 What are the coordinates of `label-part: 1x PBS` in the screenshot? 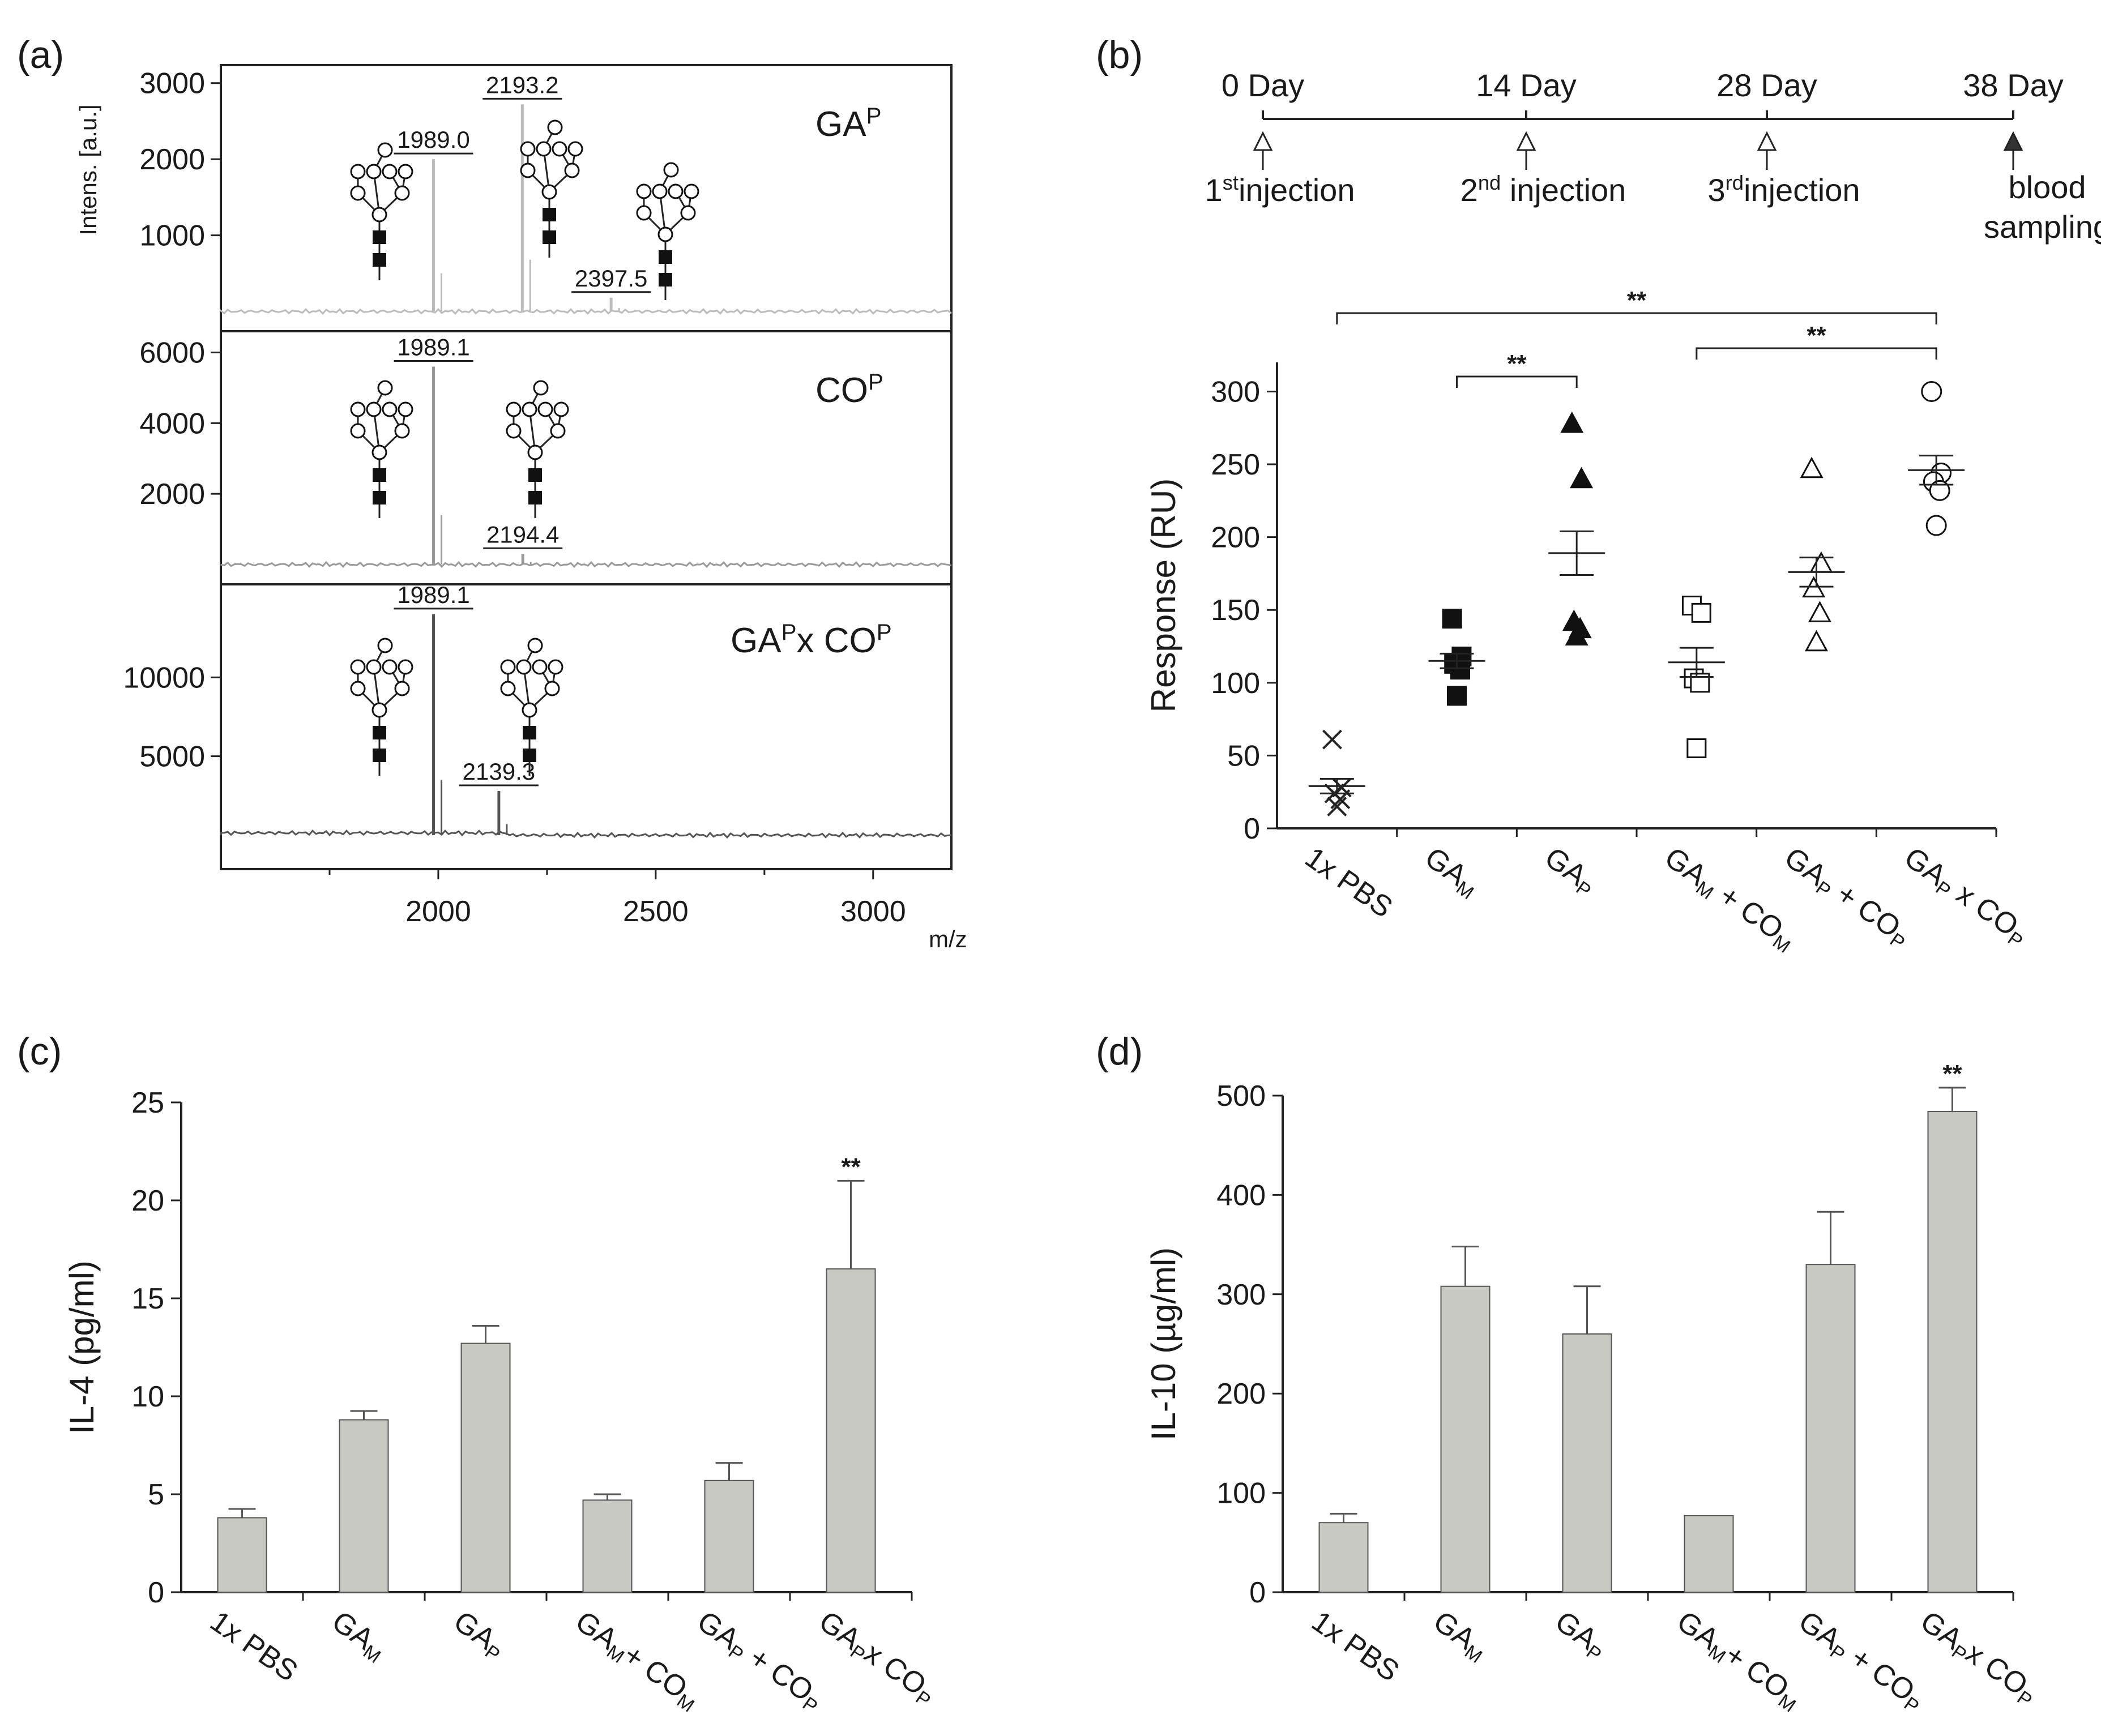 It's located at (1355, 1646).